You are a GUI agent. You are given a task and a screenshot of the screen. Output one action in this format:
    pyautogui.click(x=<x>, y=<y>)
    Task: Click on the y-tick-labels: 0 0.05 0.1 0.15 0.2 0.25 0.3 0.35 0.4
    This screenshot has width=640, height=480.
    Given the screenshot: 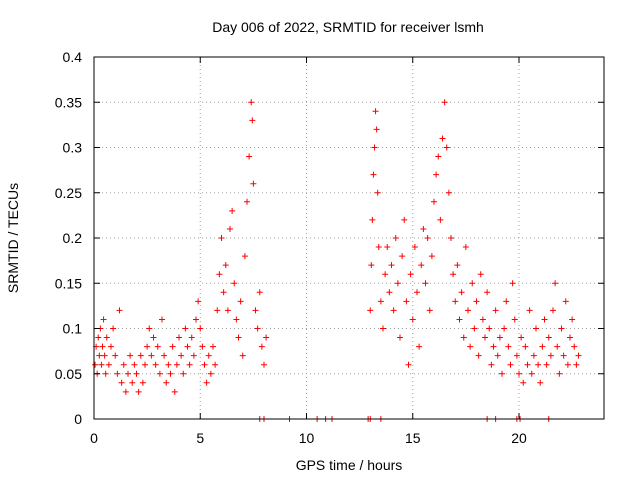 What is the action you would take?
    pyautogui.click(x=68, y=238)
    